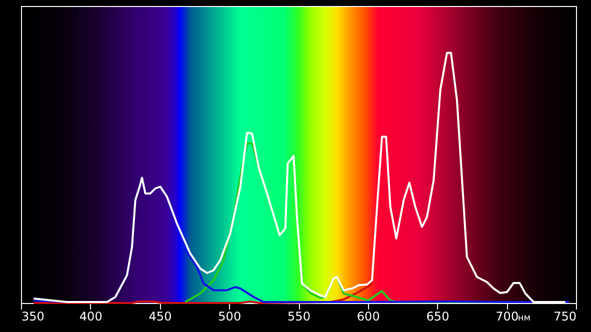 The image size is (591, 332). I want to click on x-tick-label: 700, so click(507, 317).